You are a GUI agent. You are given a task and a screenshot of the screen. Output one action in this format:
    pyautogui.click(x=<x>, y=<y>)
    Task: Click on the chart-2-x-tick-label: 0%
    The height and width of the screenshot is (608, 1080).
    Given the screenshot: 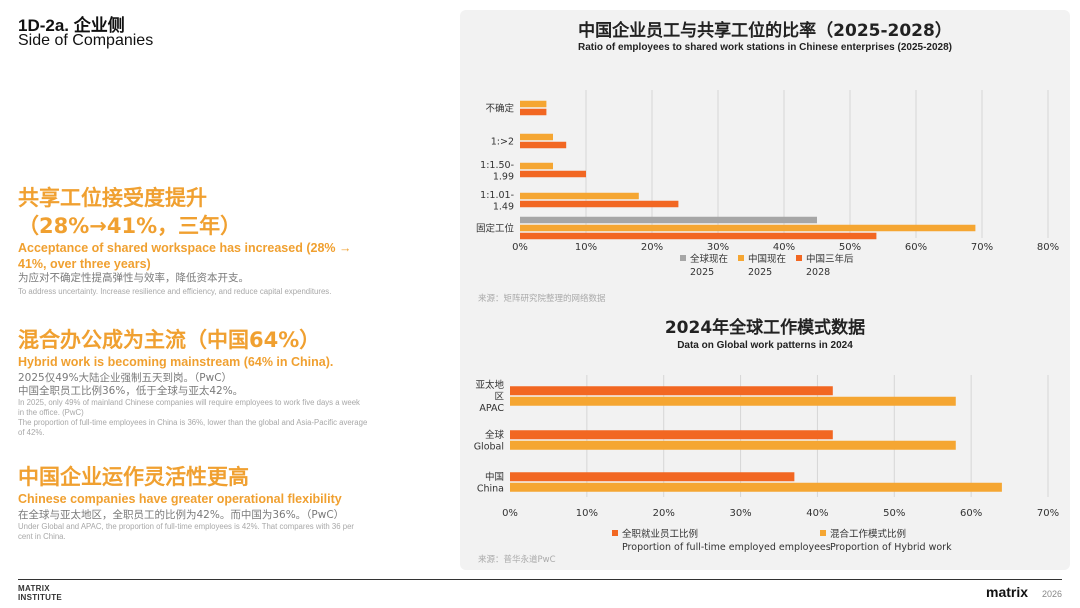 What is the action you would take?
    pyautogui.click(x=510, y=513)
    